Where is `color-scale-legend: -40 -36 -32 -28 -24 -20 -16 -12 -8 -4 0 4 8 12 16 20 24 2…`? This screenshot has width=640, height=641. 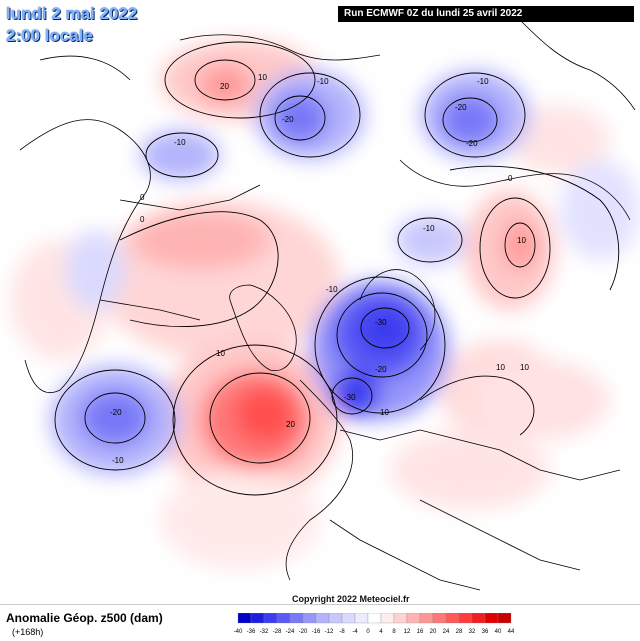 color-scale-legend: -40 -36 -32 -28 -24 -20 -16 -12 -8 -4 0 4 8 12 16 20 24 2… is located at coordinates (374, 624).